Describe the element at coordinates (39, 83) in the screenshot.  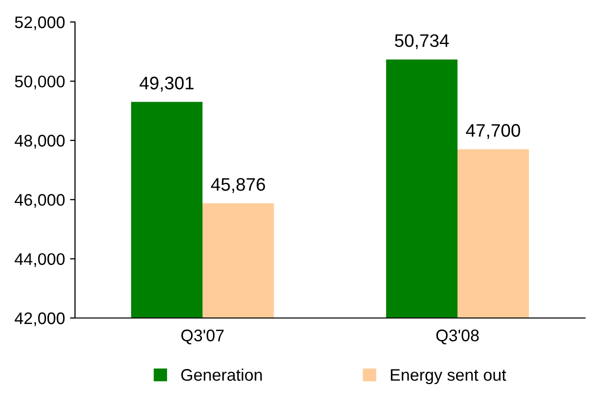
I see `y-tick-label: 50,000` at that location.